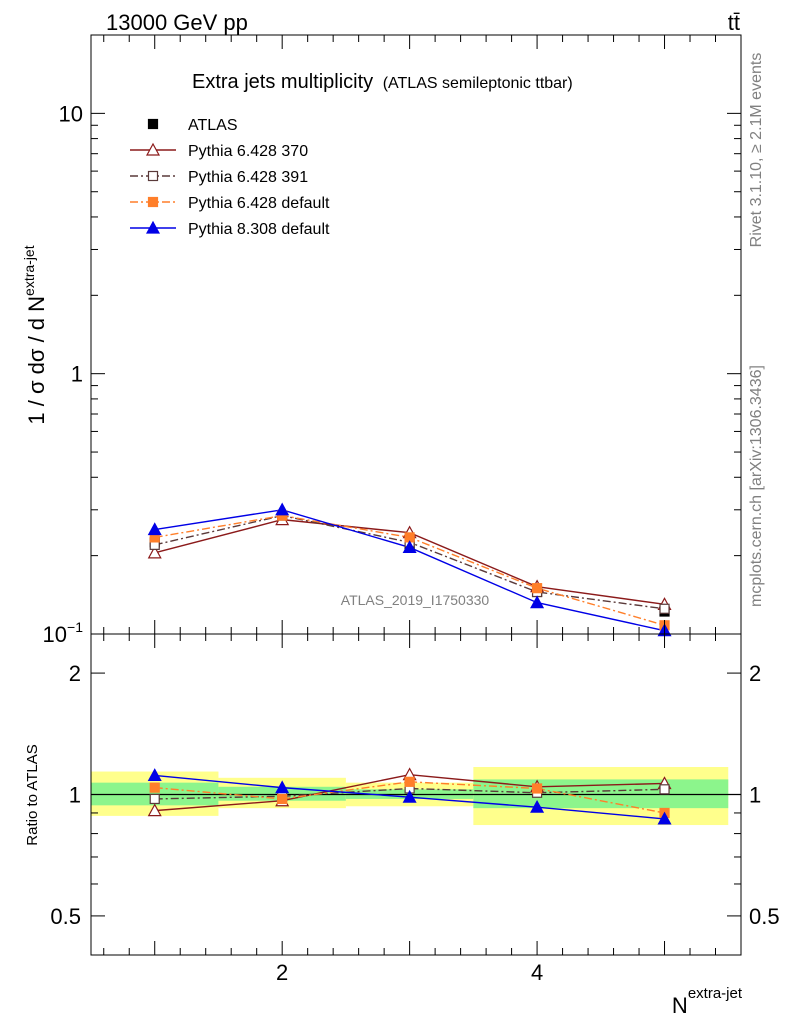 The width and height of the screenshot is (786, 1024). I want to click on ratio-series-1-line, so click(409, 793).